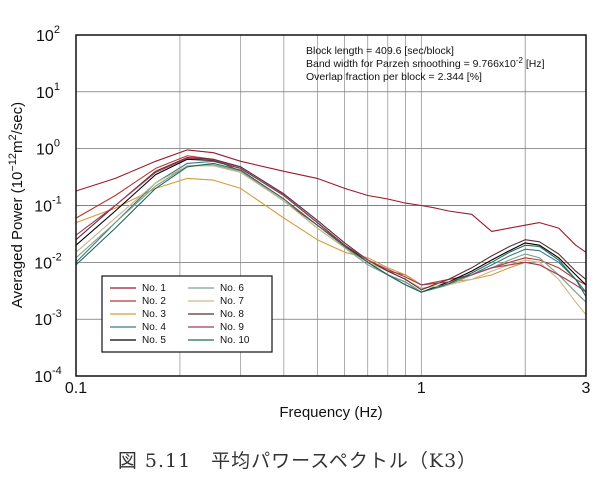 The image size is (595, 481). Describe the element at coordinates (48, 91) in the screenshot. I see `y-tick-label: 10¹` at that location.